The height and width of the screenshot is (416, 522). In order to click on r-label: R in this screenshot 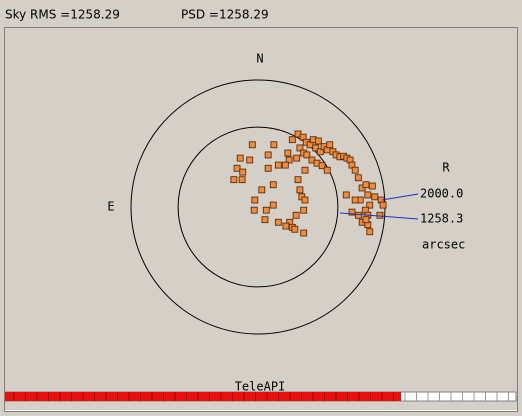, I will do `click(446, 168)`.